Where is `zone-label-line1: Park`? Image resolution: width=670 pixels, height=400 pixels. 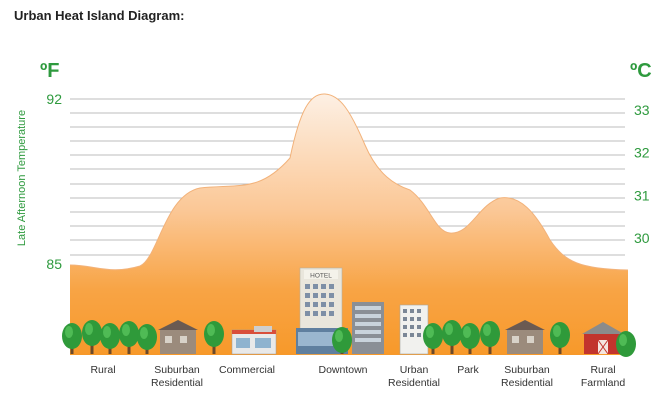 zone-label-line1: Park is located at coordinates (468, 370).